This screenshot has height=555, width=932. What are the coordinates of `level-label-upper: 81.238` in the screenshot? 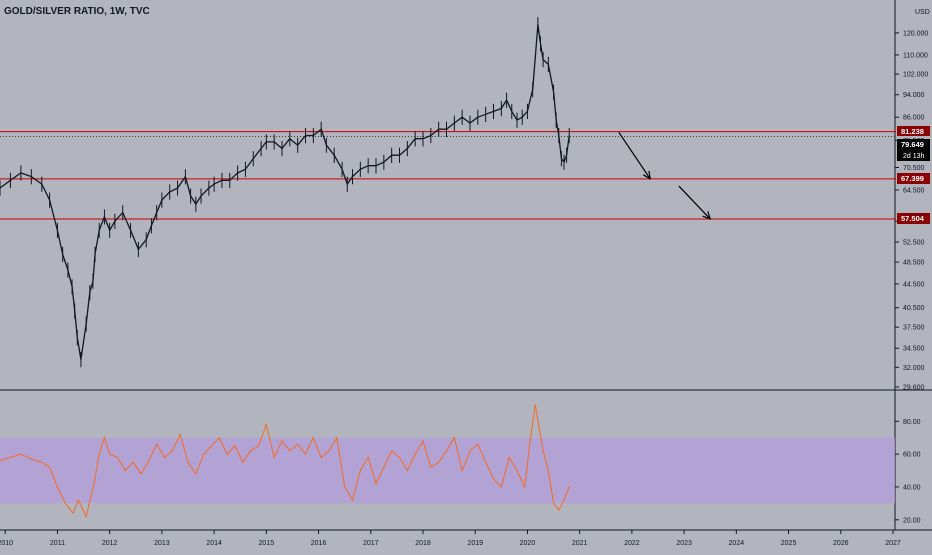 It's located at (912, 131).